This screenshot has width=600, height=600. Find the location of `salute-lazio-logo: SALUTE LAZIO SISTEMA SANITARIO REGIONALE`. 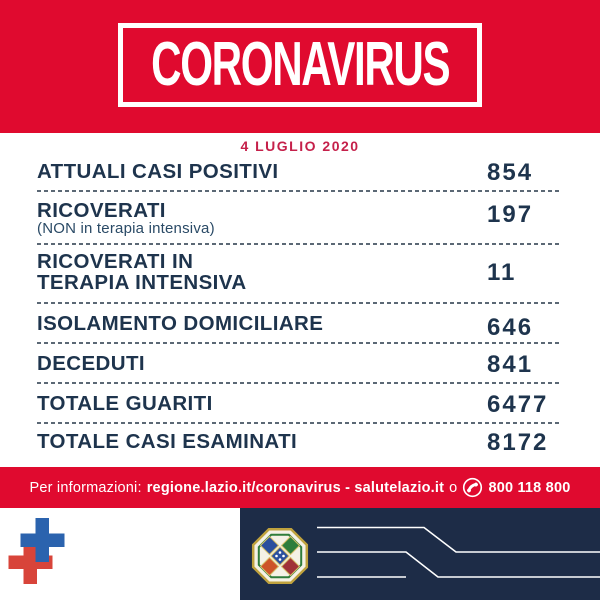

salute-lazio-logo: SALUTE LAZIO SISTEMA SANITARIO REGIONALE is located at coordinates (120, 554).